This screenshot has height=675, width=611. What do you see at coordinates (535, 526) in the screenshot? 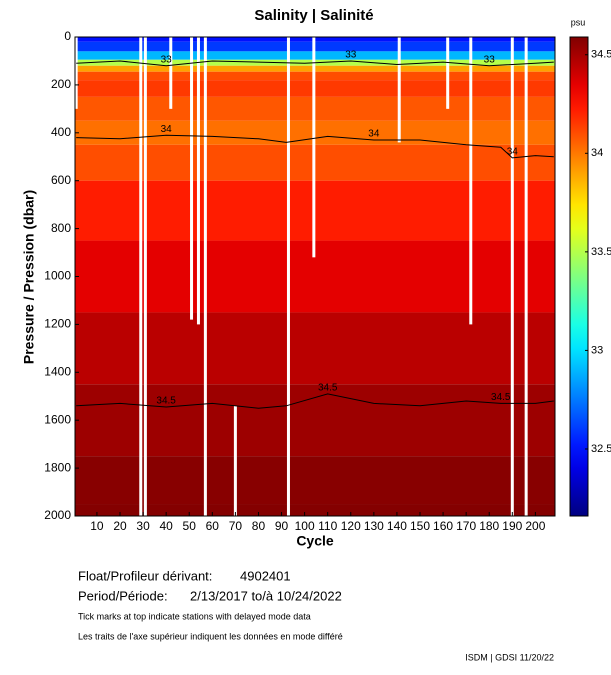
I see `x-tick-label: 200` at bounding box center [535, 526].